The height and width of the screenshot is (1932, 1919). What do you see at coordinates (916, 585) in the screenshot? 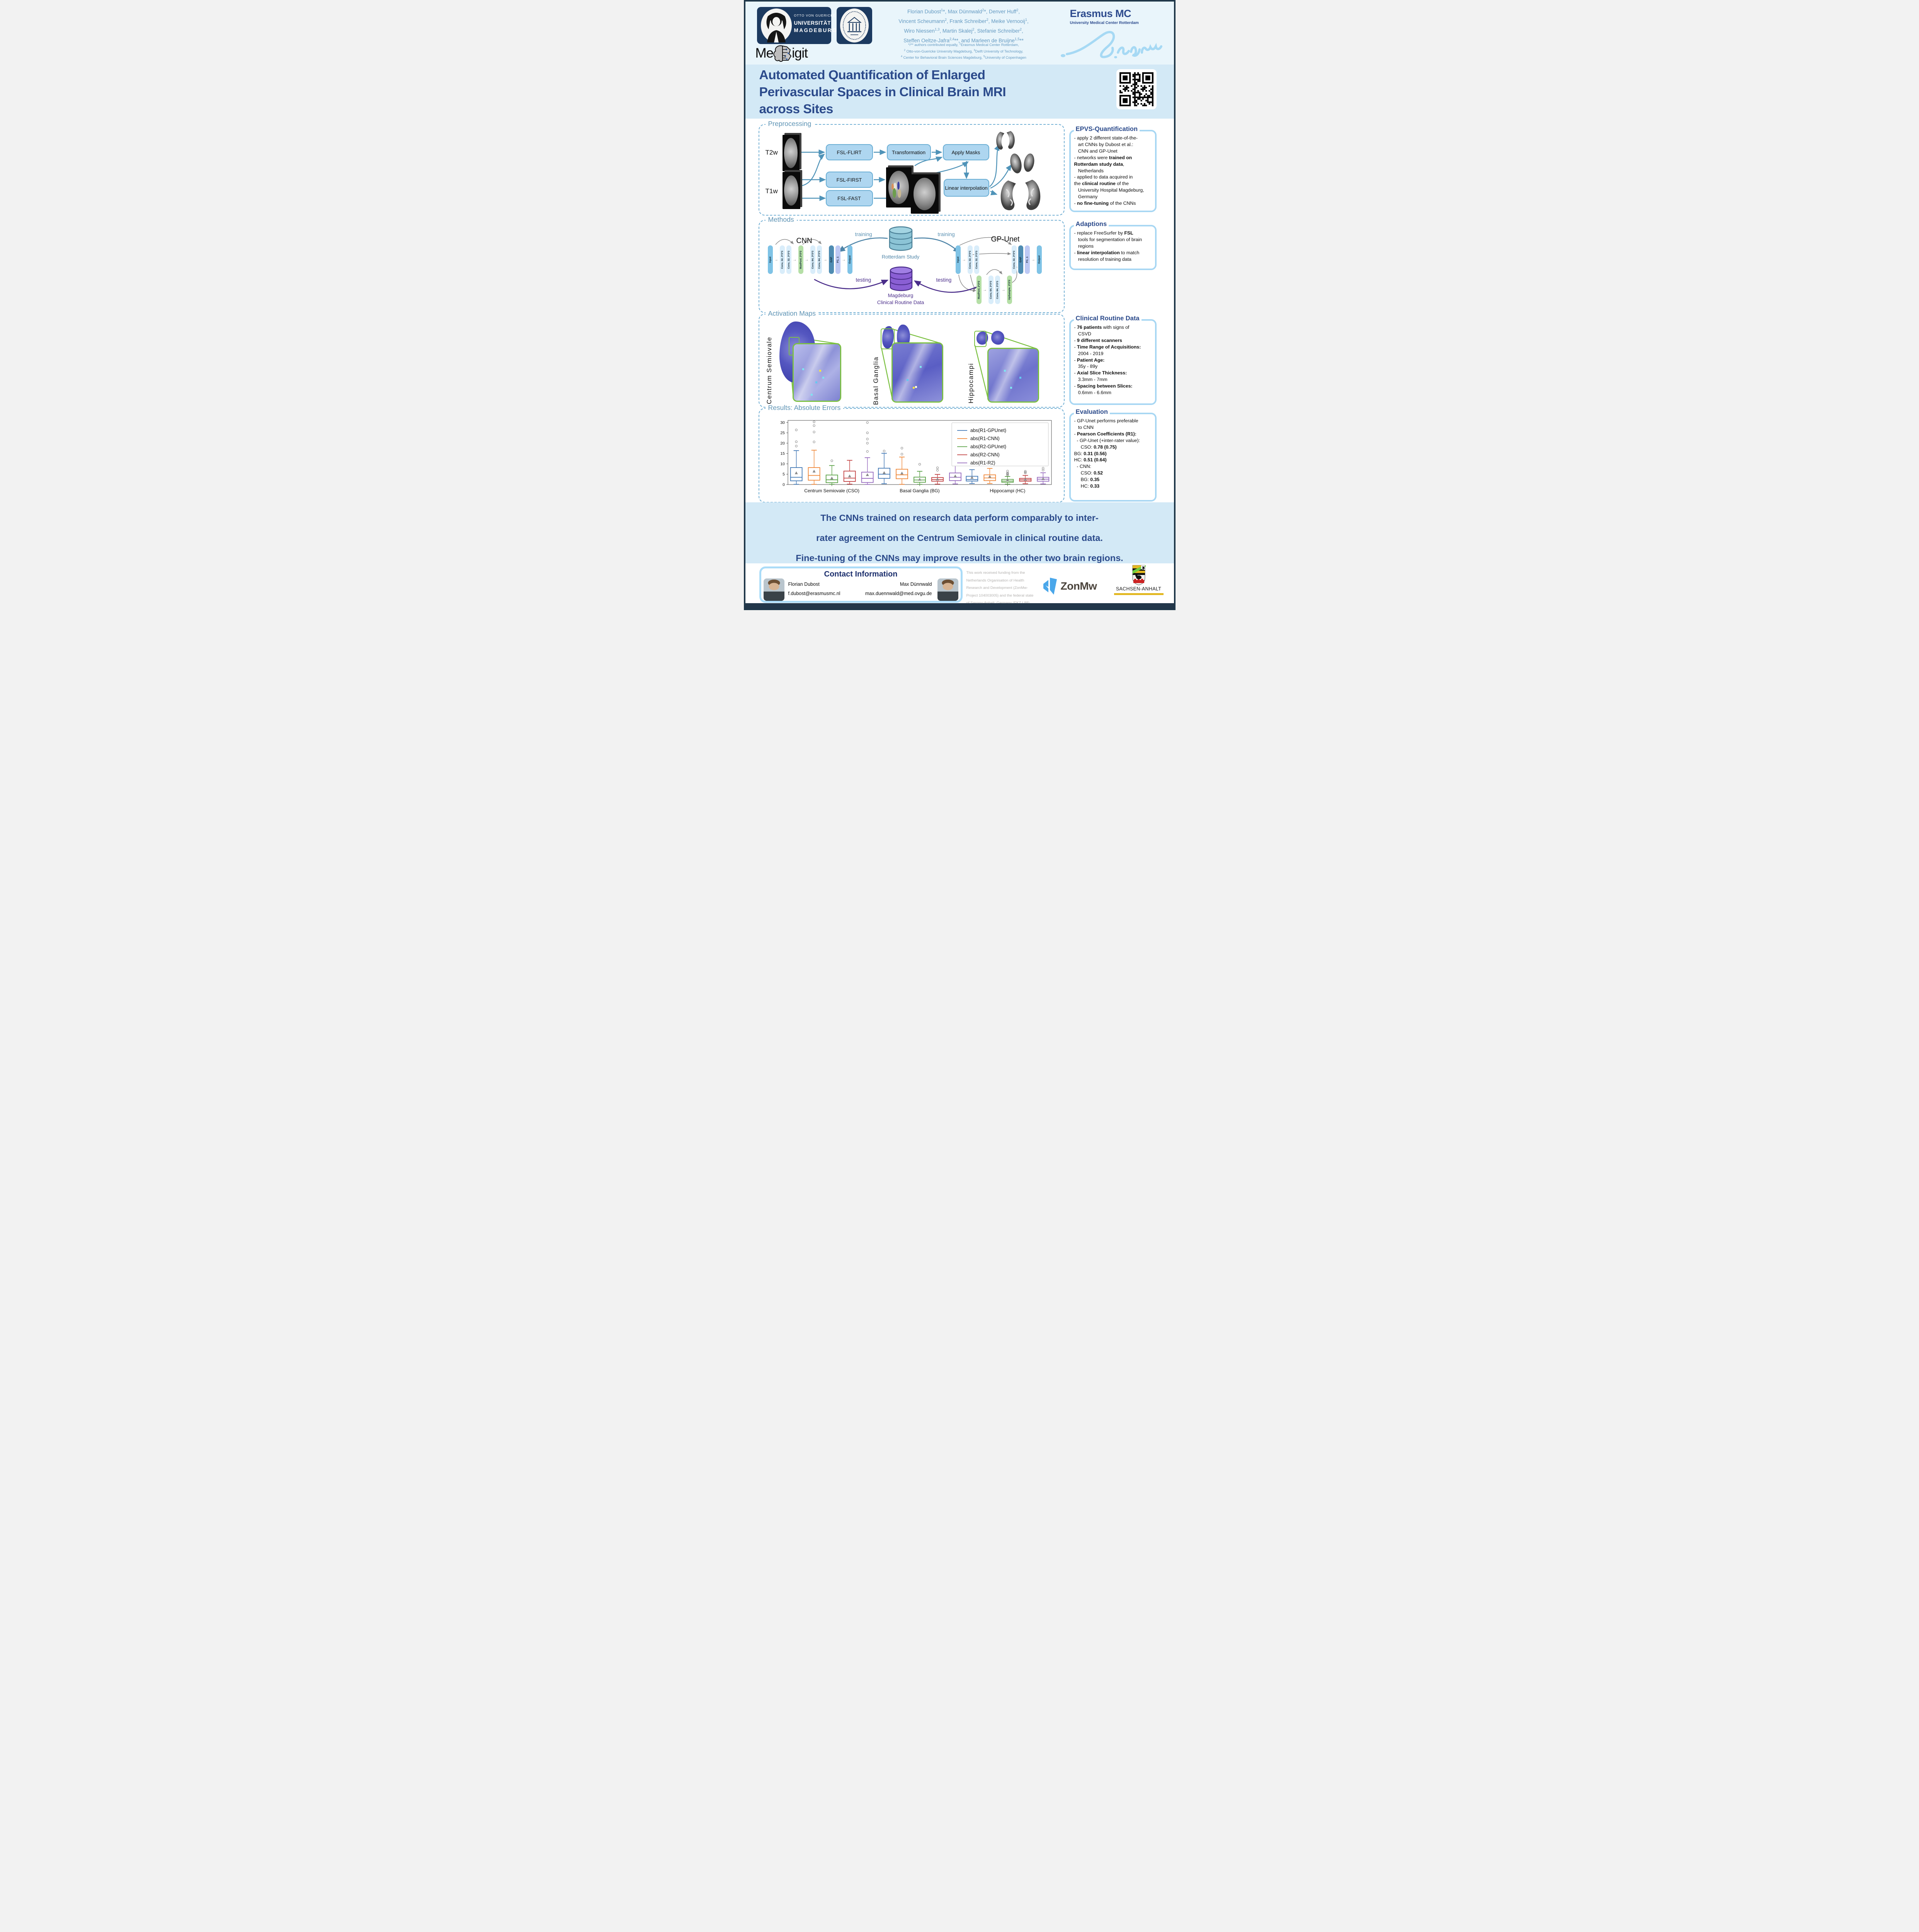
I see `contact-name-2: Max Dünnwald` at bounding box center [916, 585].